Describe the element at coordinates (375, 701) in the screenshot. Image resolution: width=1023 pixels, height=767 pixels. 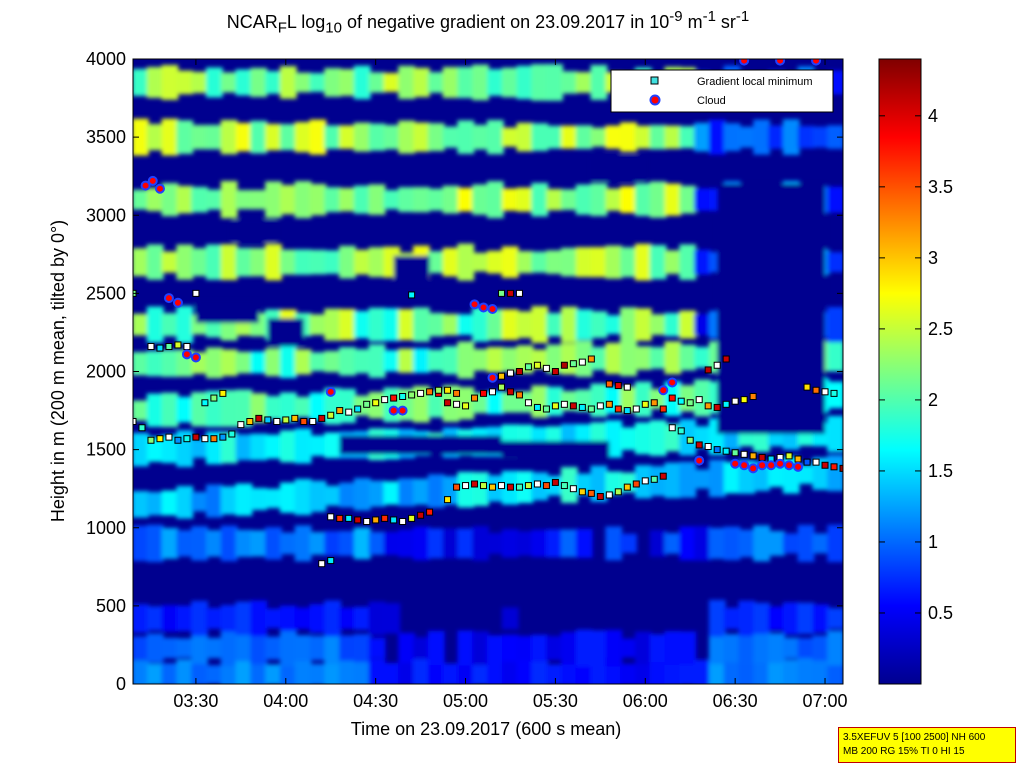
I see `x-tick-label: 04:30` at that location.